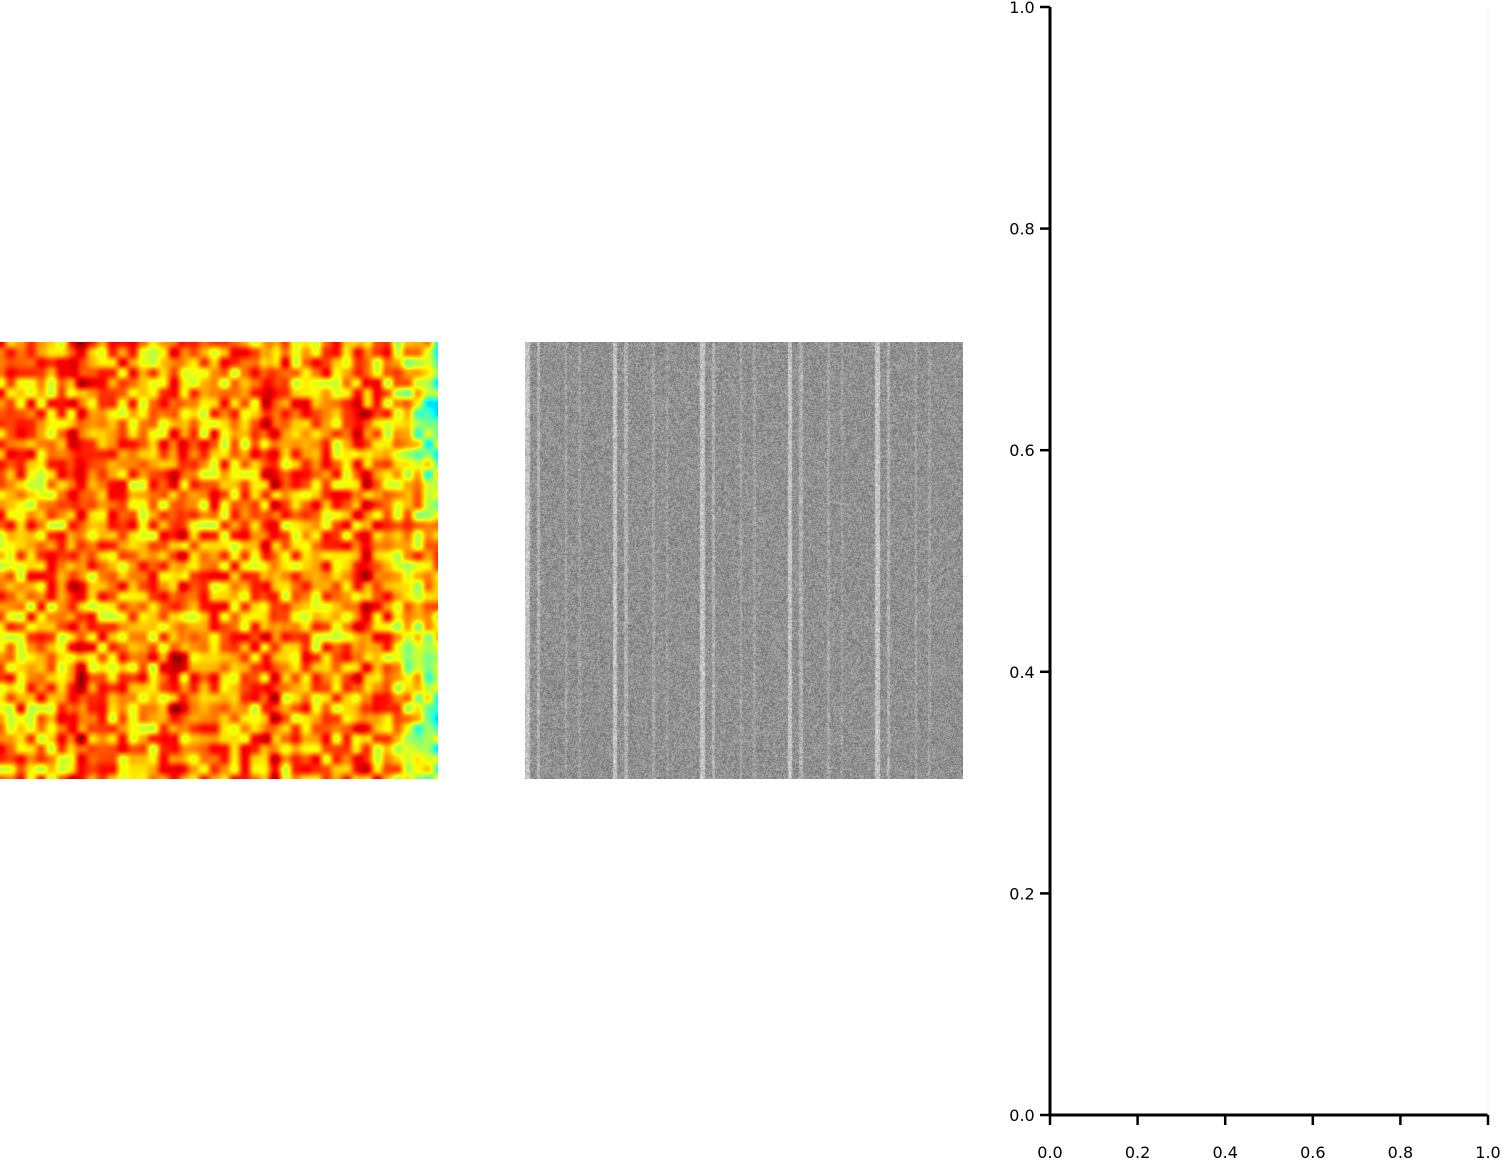  What do you see at coordinates (1021, 1115) in the screenshot?
I see `y-tick-label: 0.0` at bounding box center [1021, 1115].